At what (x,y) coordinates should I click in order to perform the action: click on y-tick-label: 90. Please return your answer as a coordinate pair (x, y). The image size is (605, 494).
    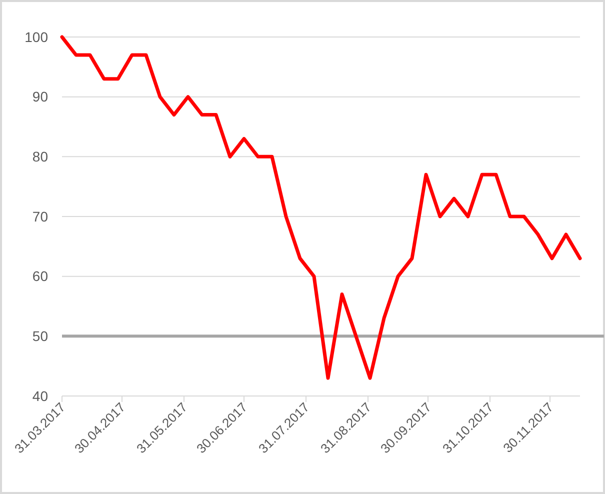
    Looking at the image, I should click on (40, 96).